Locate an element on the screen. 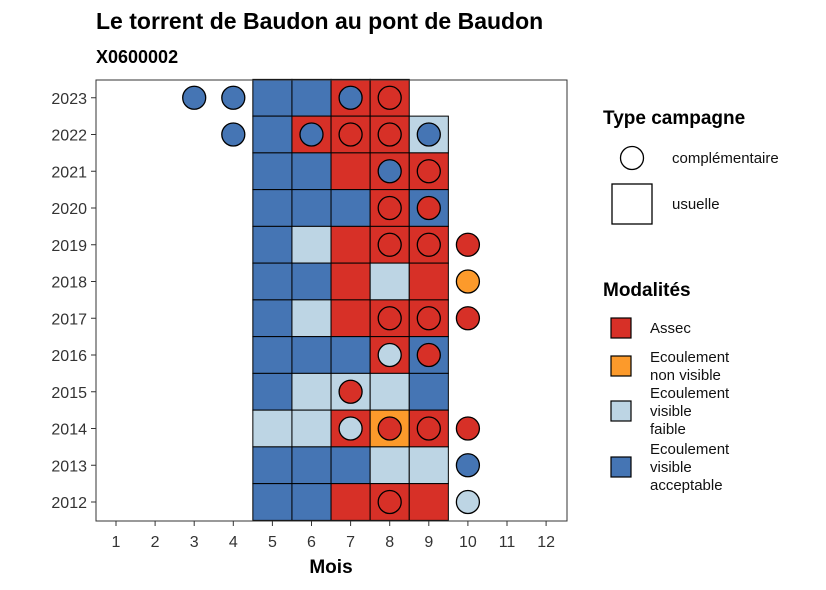 This screenshot has width=826, height=590. legend-label-nonvisible: Ecoulement non visible is located at coordinates (690, 366).